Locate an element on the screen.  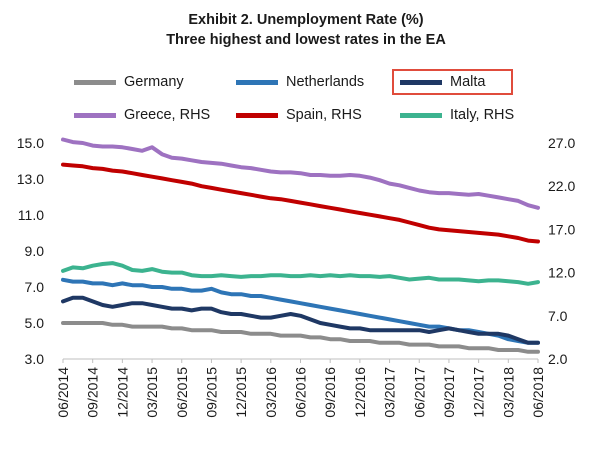
legend-item-greece: Greece, RHS is located at coordinates (142, 115).